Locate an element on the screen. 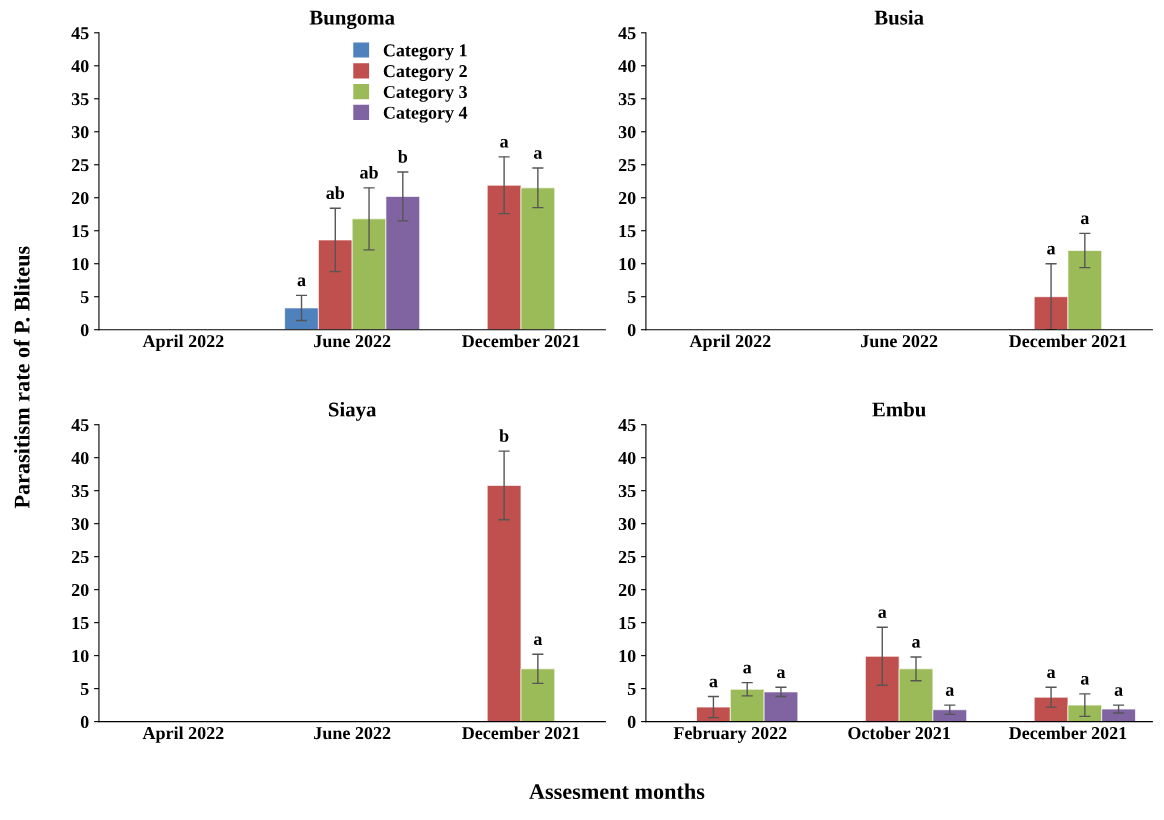 The image size is (1164, 820). legend-label: Category 1 is located at coordinates (425, 52).